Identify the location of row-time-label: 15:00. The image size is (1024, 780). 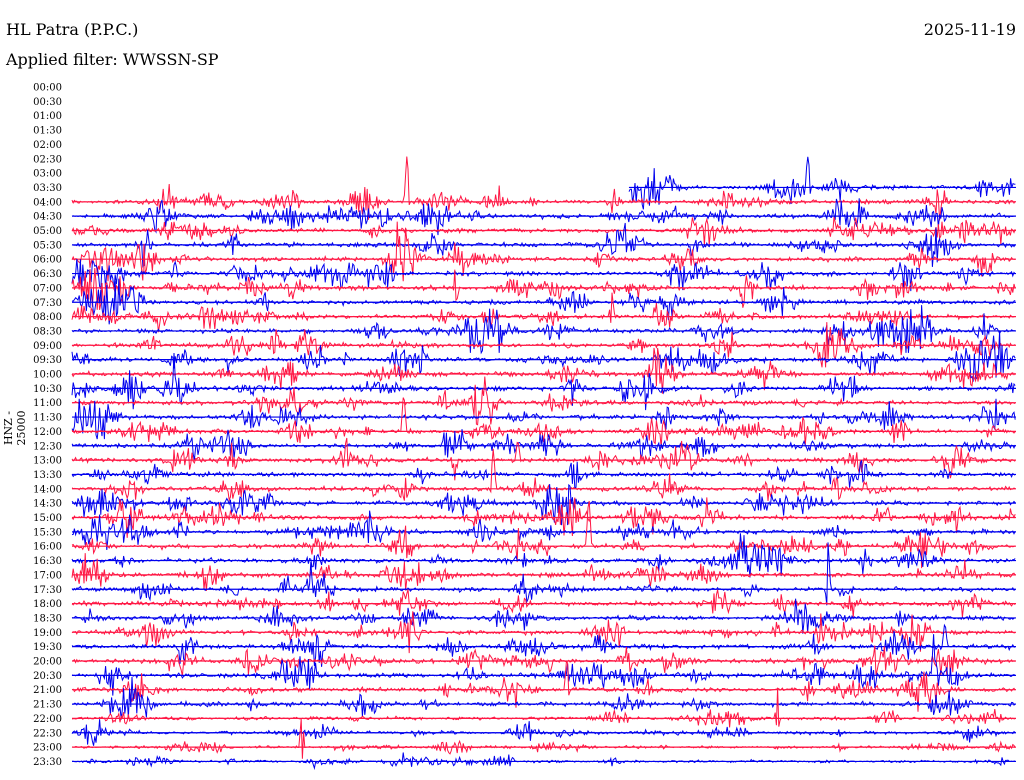
(47, 518).